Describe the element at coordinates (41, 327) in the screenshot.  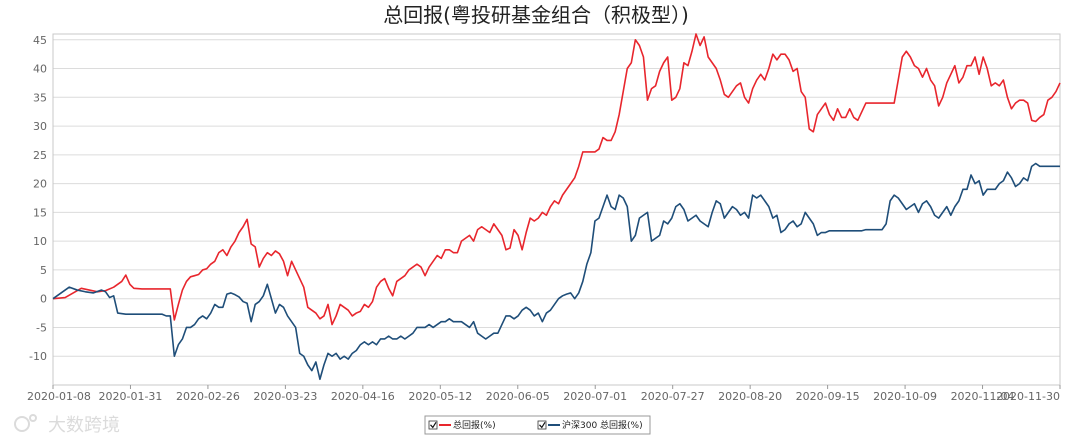
I see `y-tick-label: -5` at that location.